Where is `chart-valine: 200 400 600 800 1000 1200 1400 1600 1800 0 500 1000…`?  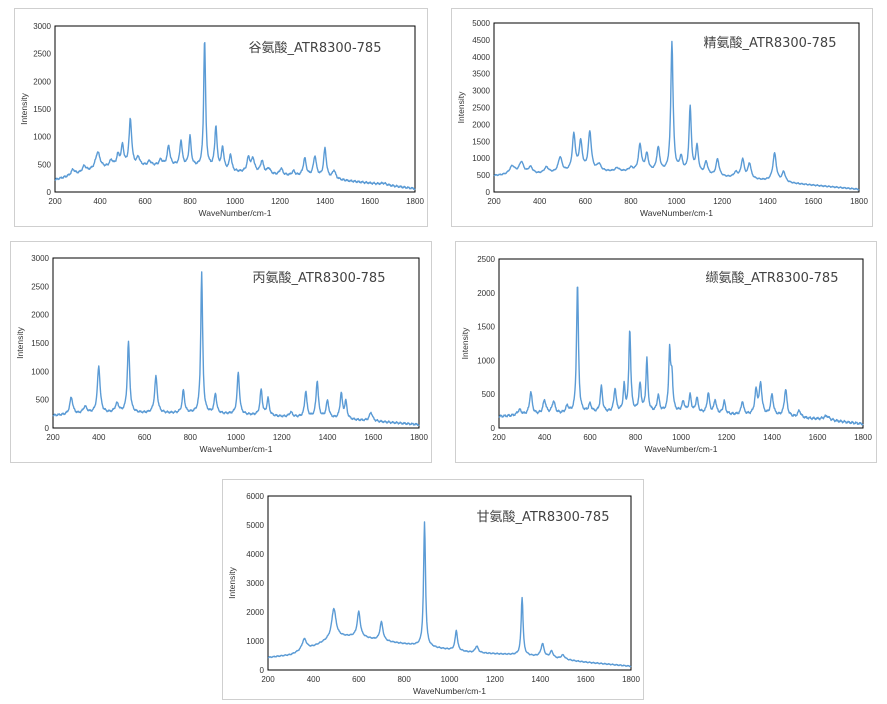 chart-valine: 200 400 600 800 1000 1200 1400 1600 1800 0 500 1000… is located at coordinates (666, 354).